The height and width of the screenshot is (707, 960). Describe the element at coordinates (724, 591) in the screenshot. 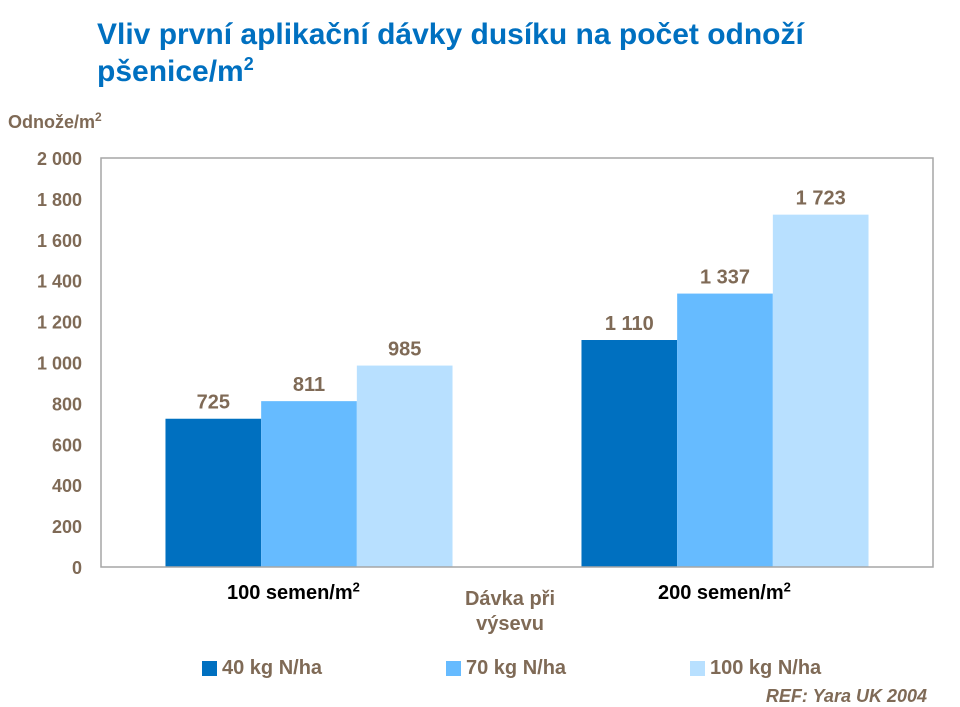

I see `category-label-200-seeds: 200 semen/m2` at that location.